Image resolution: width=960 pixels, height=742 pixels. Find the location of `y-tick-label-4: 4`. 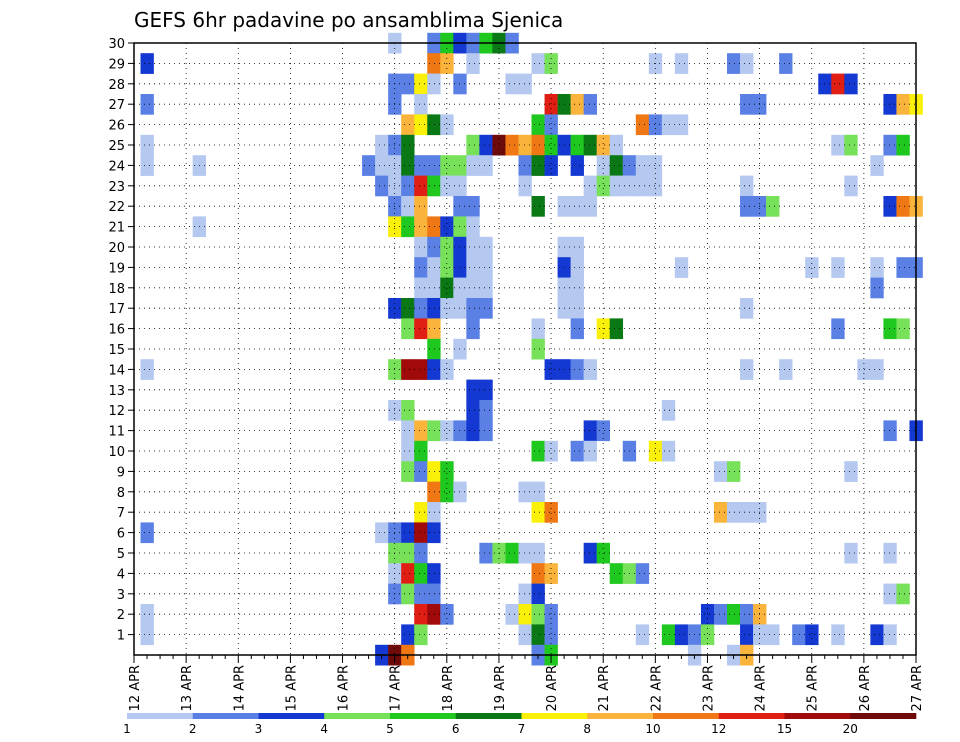

y-tick-label-4: 4 is located at coordinates (121, 574).